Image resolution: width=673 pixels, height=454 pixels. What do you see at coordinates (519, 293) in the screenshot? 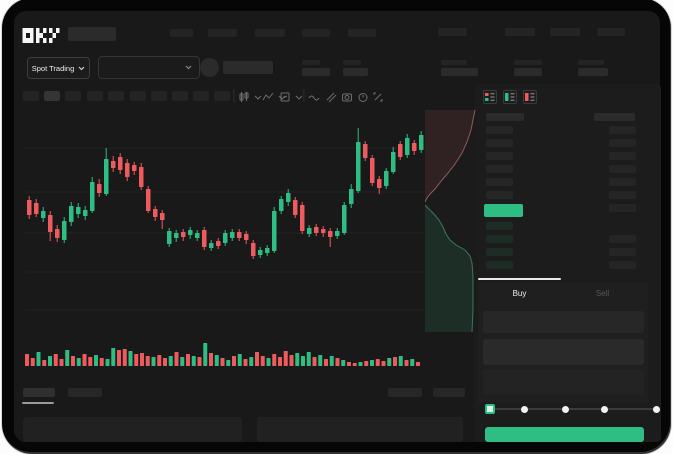
I see `tab-buy: Buy` at bounding box center [519, 293].